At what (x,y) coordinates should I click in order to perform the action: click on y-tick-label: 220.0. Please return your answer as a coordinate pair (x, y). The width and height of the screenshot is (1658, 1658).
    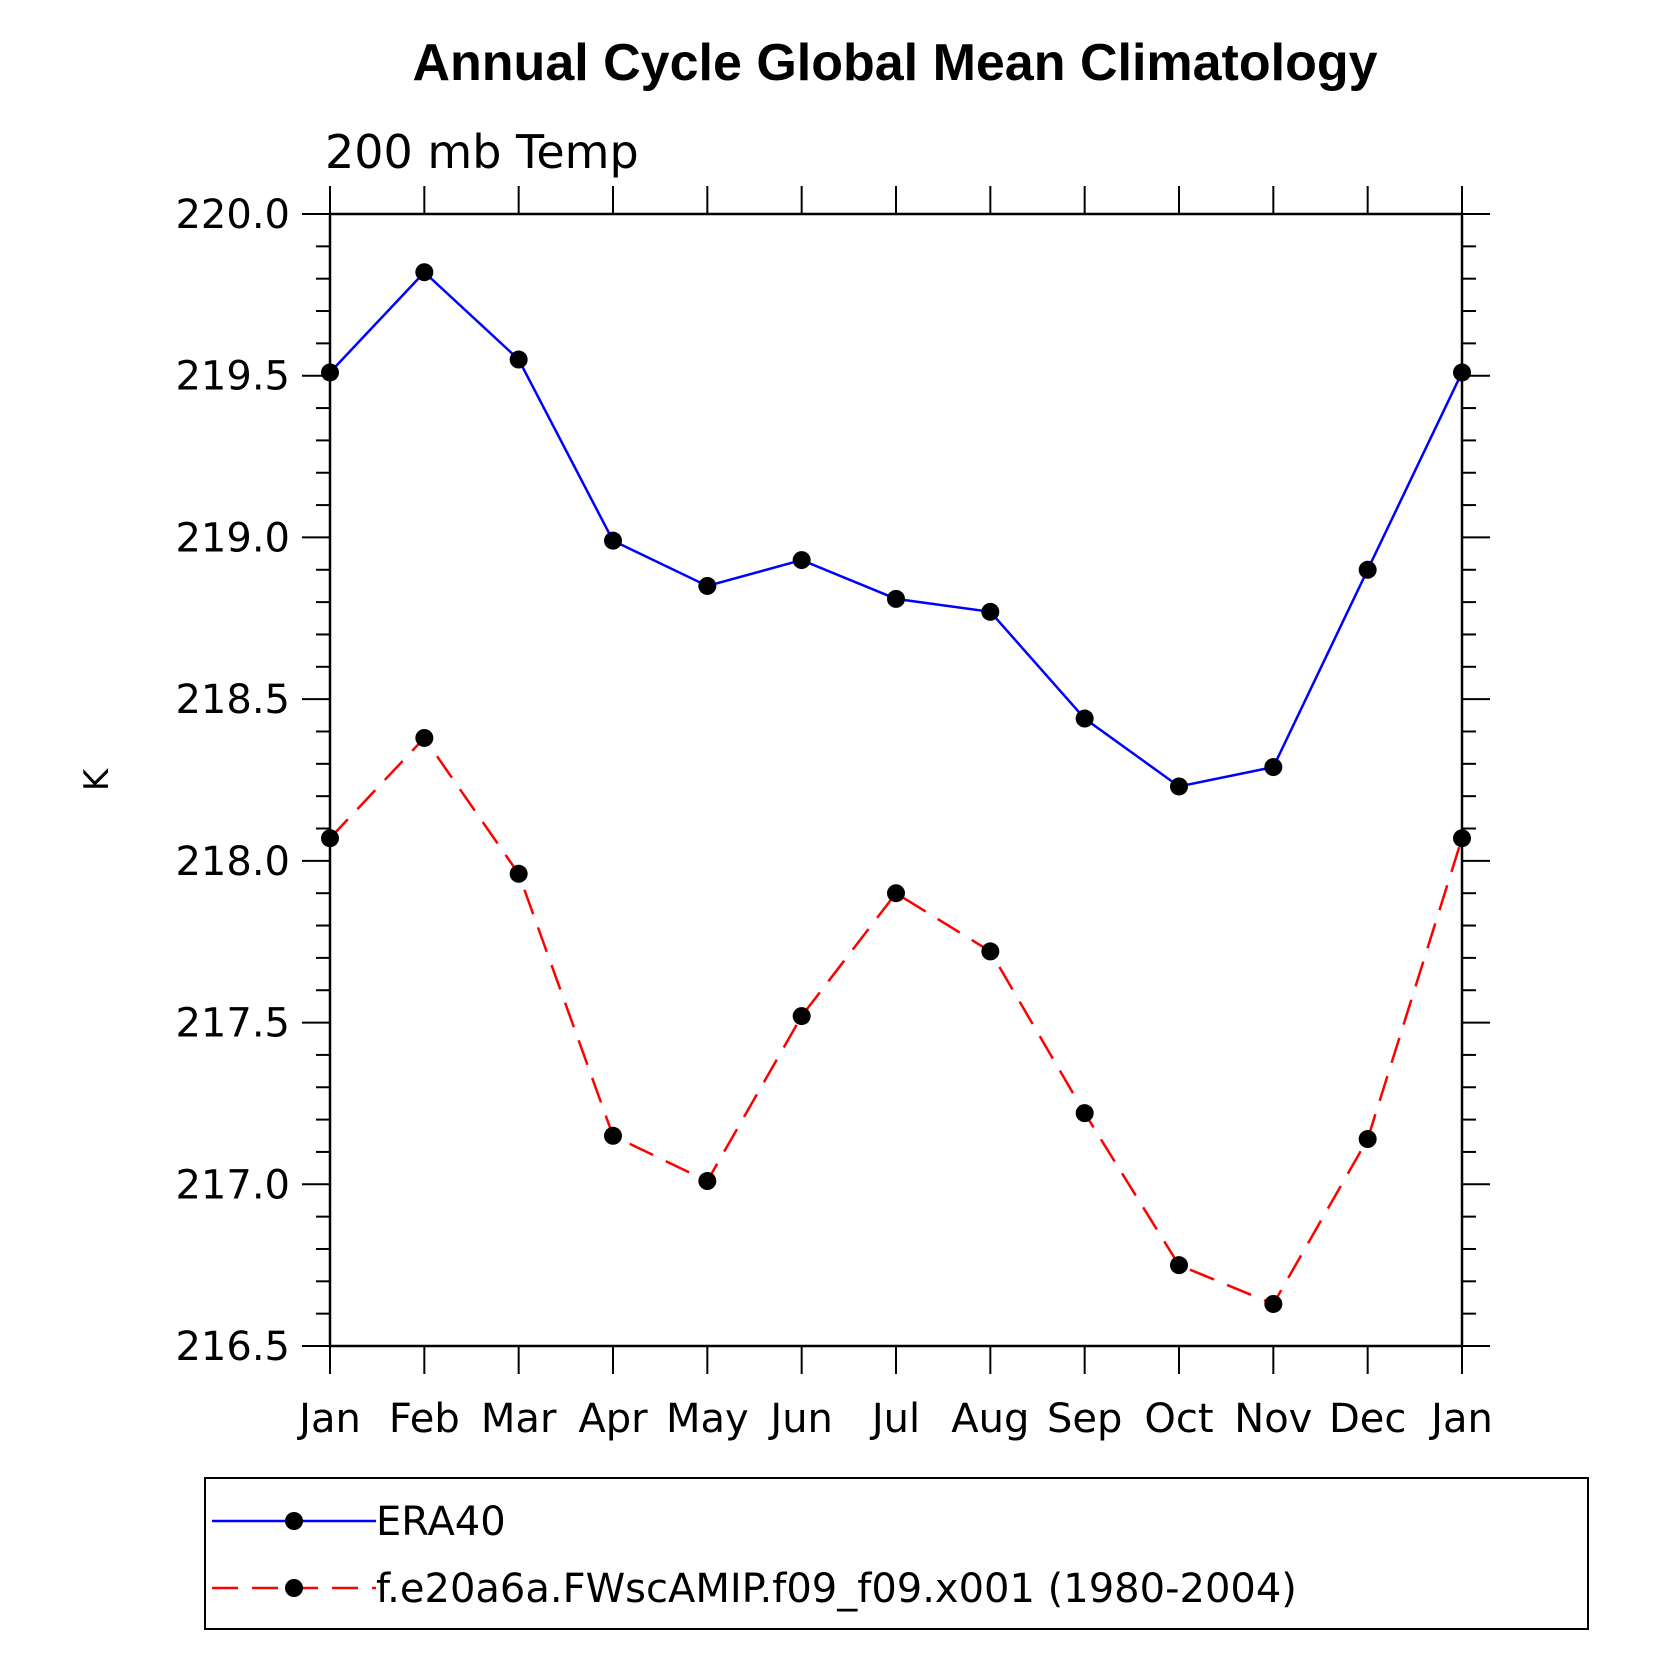
    Looking at the image, I should click on (232, 215).